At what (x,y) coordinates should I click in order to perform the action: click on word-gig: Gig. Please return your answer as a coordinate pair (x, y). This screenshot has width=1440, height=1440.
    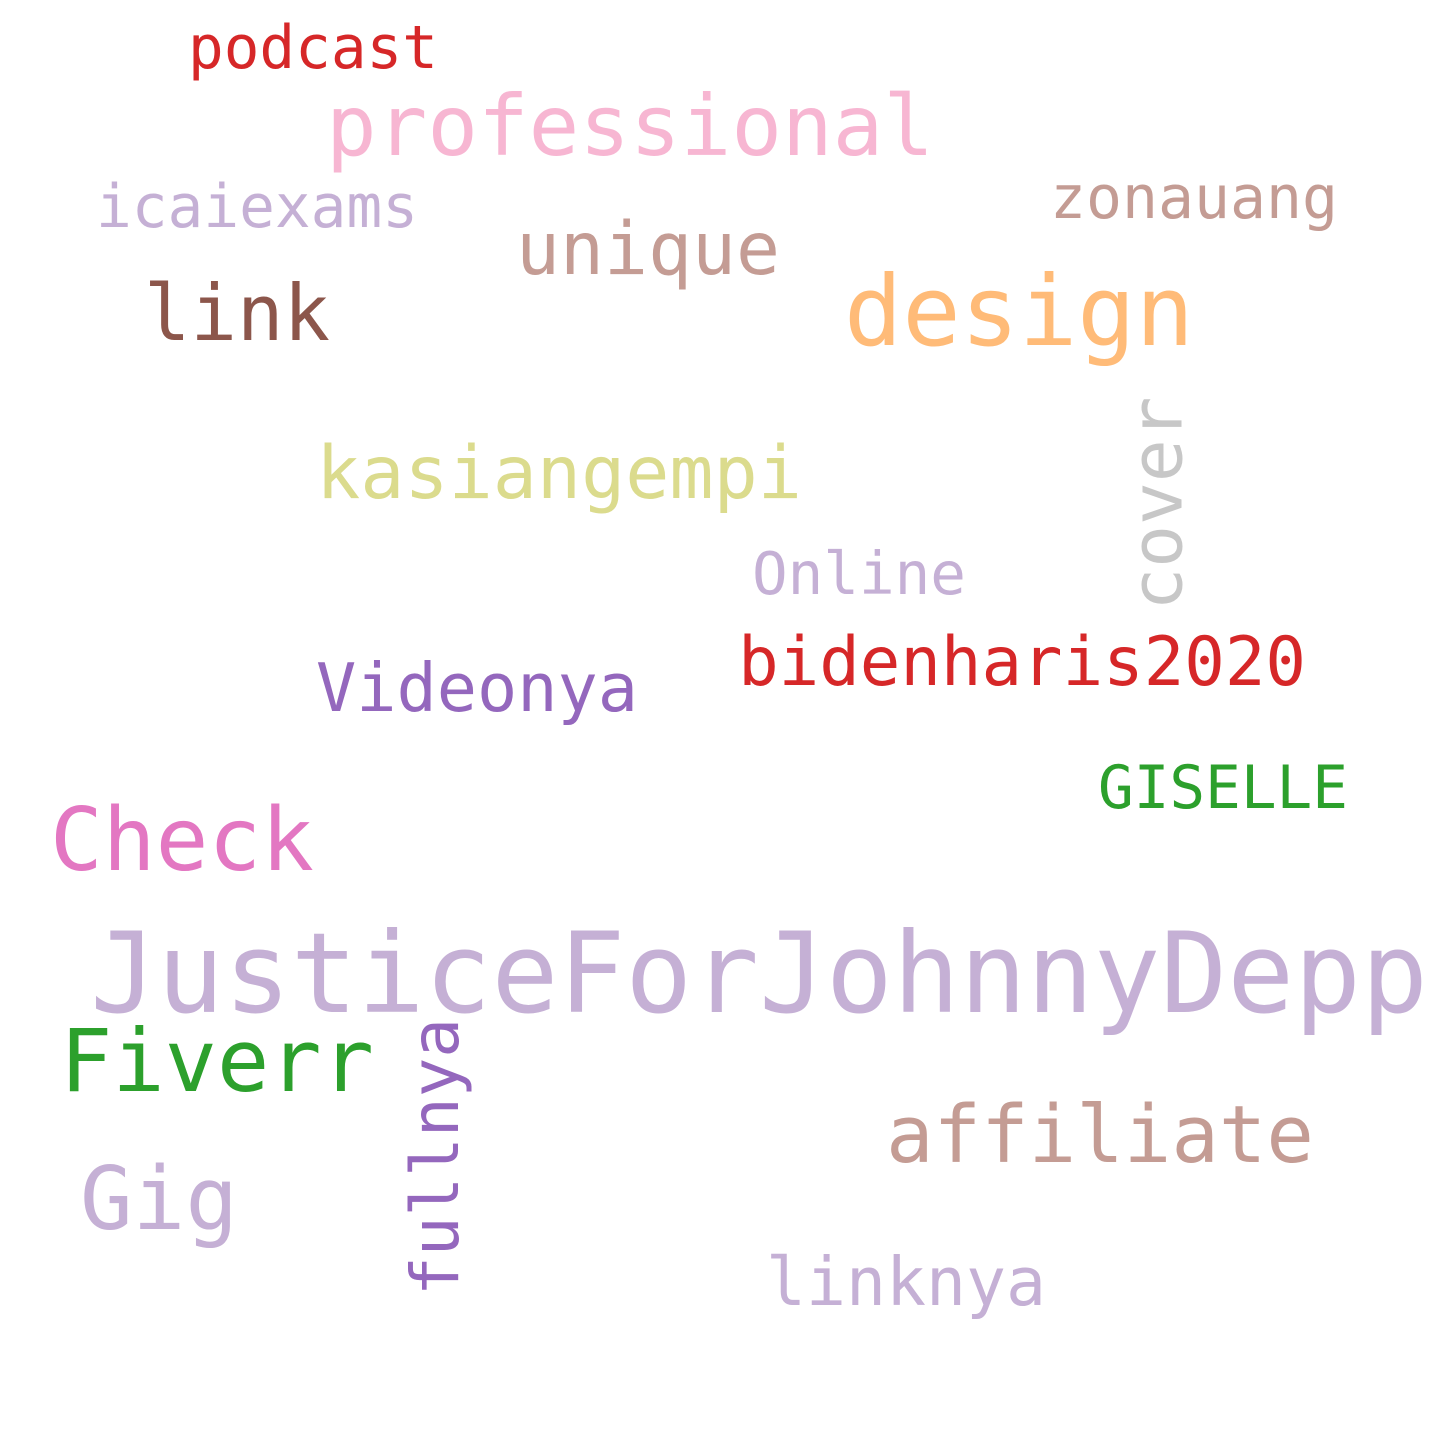
    Looking at the image, I should click on (159, 1199).